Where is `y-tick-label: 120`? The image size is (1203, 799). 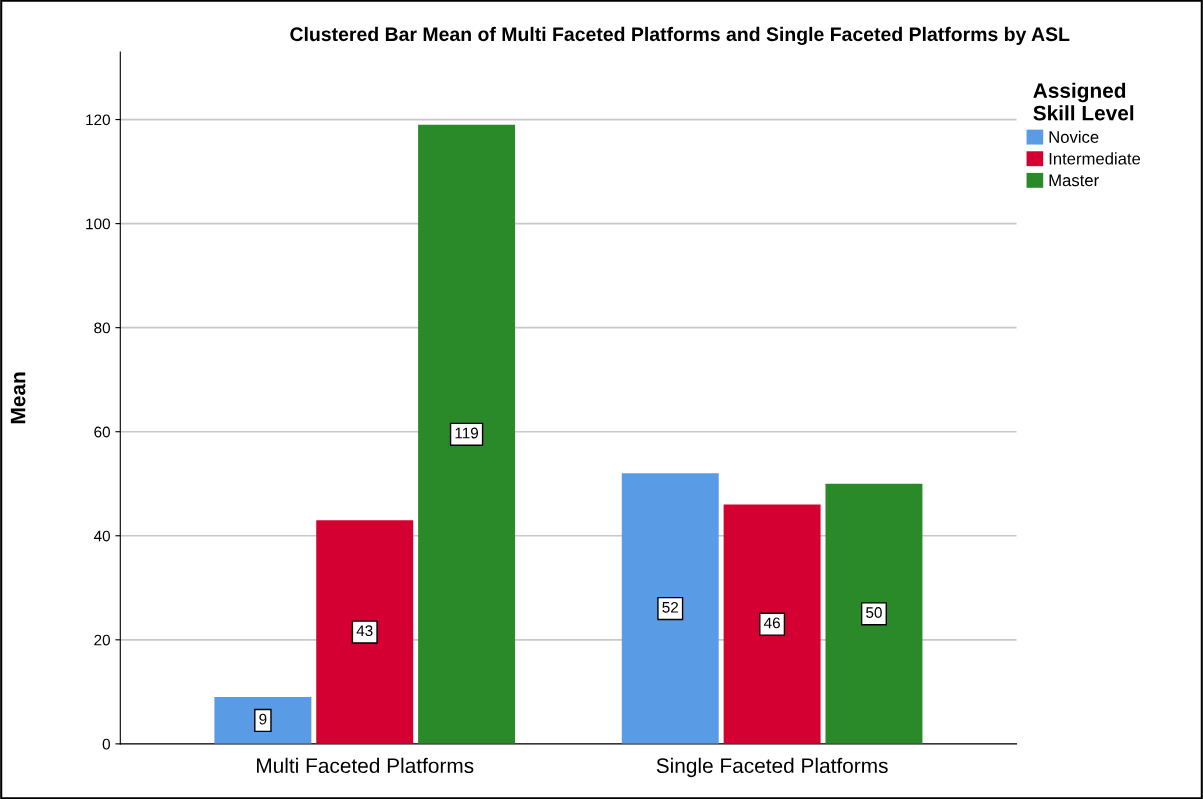
y-tick-label: 120 is located at coordinates (98, 120).